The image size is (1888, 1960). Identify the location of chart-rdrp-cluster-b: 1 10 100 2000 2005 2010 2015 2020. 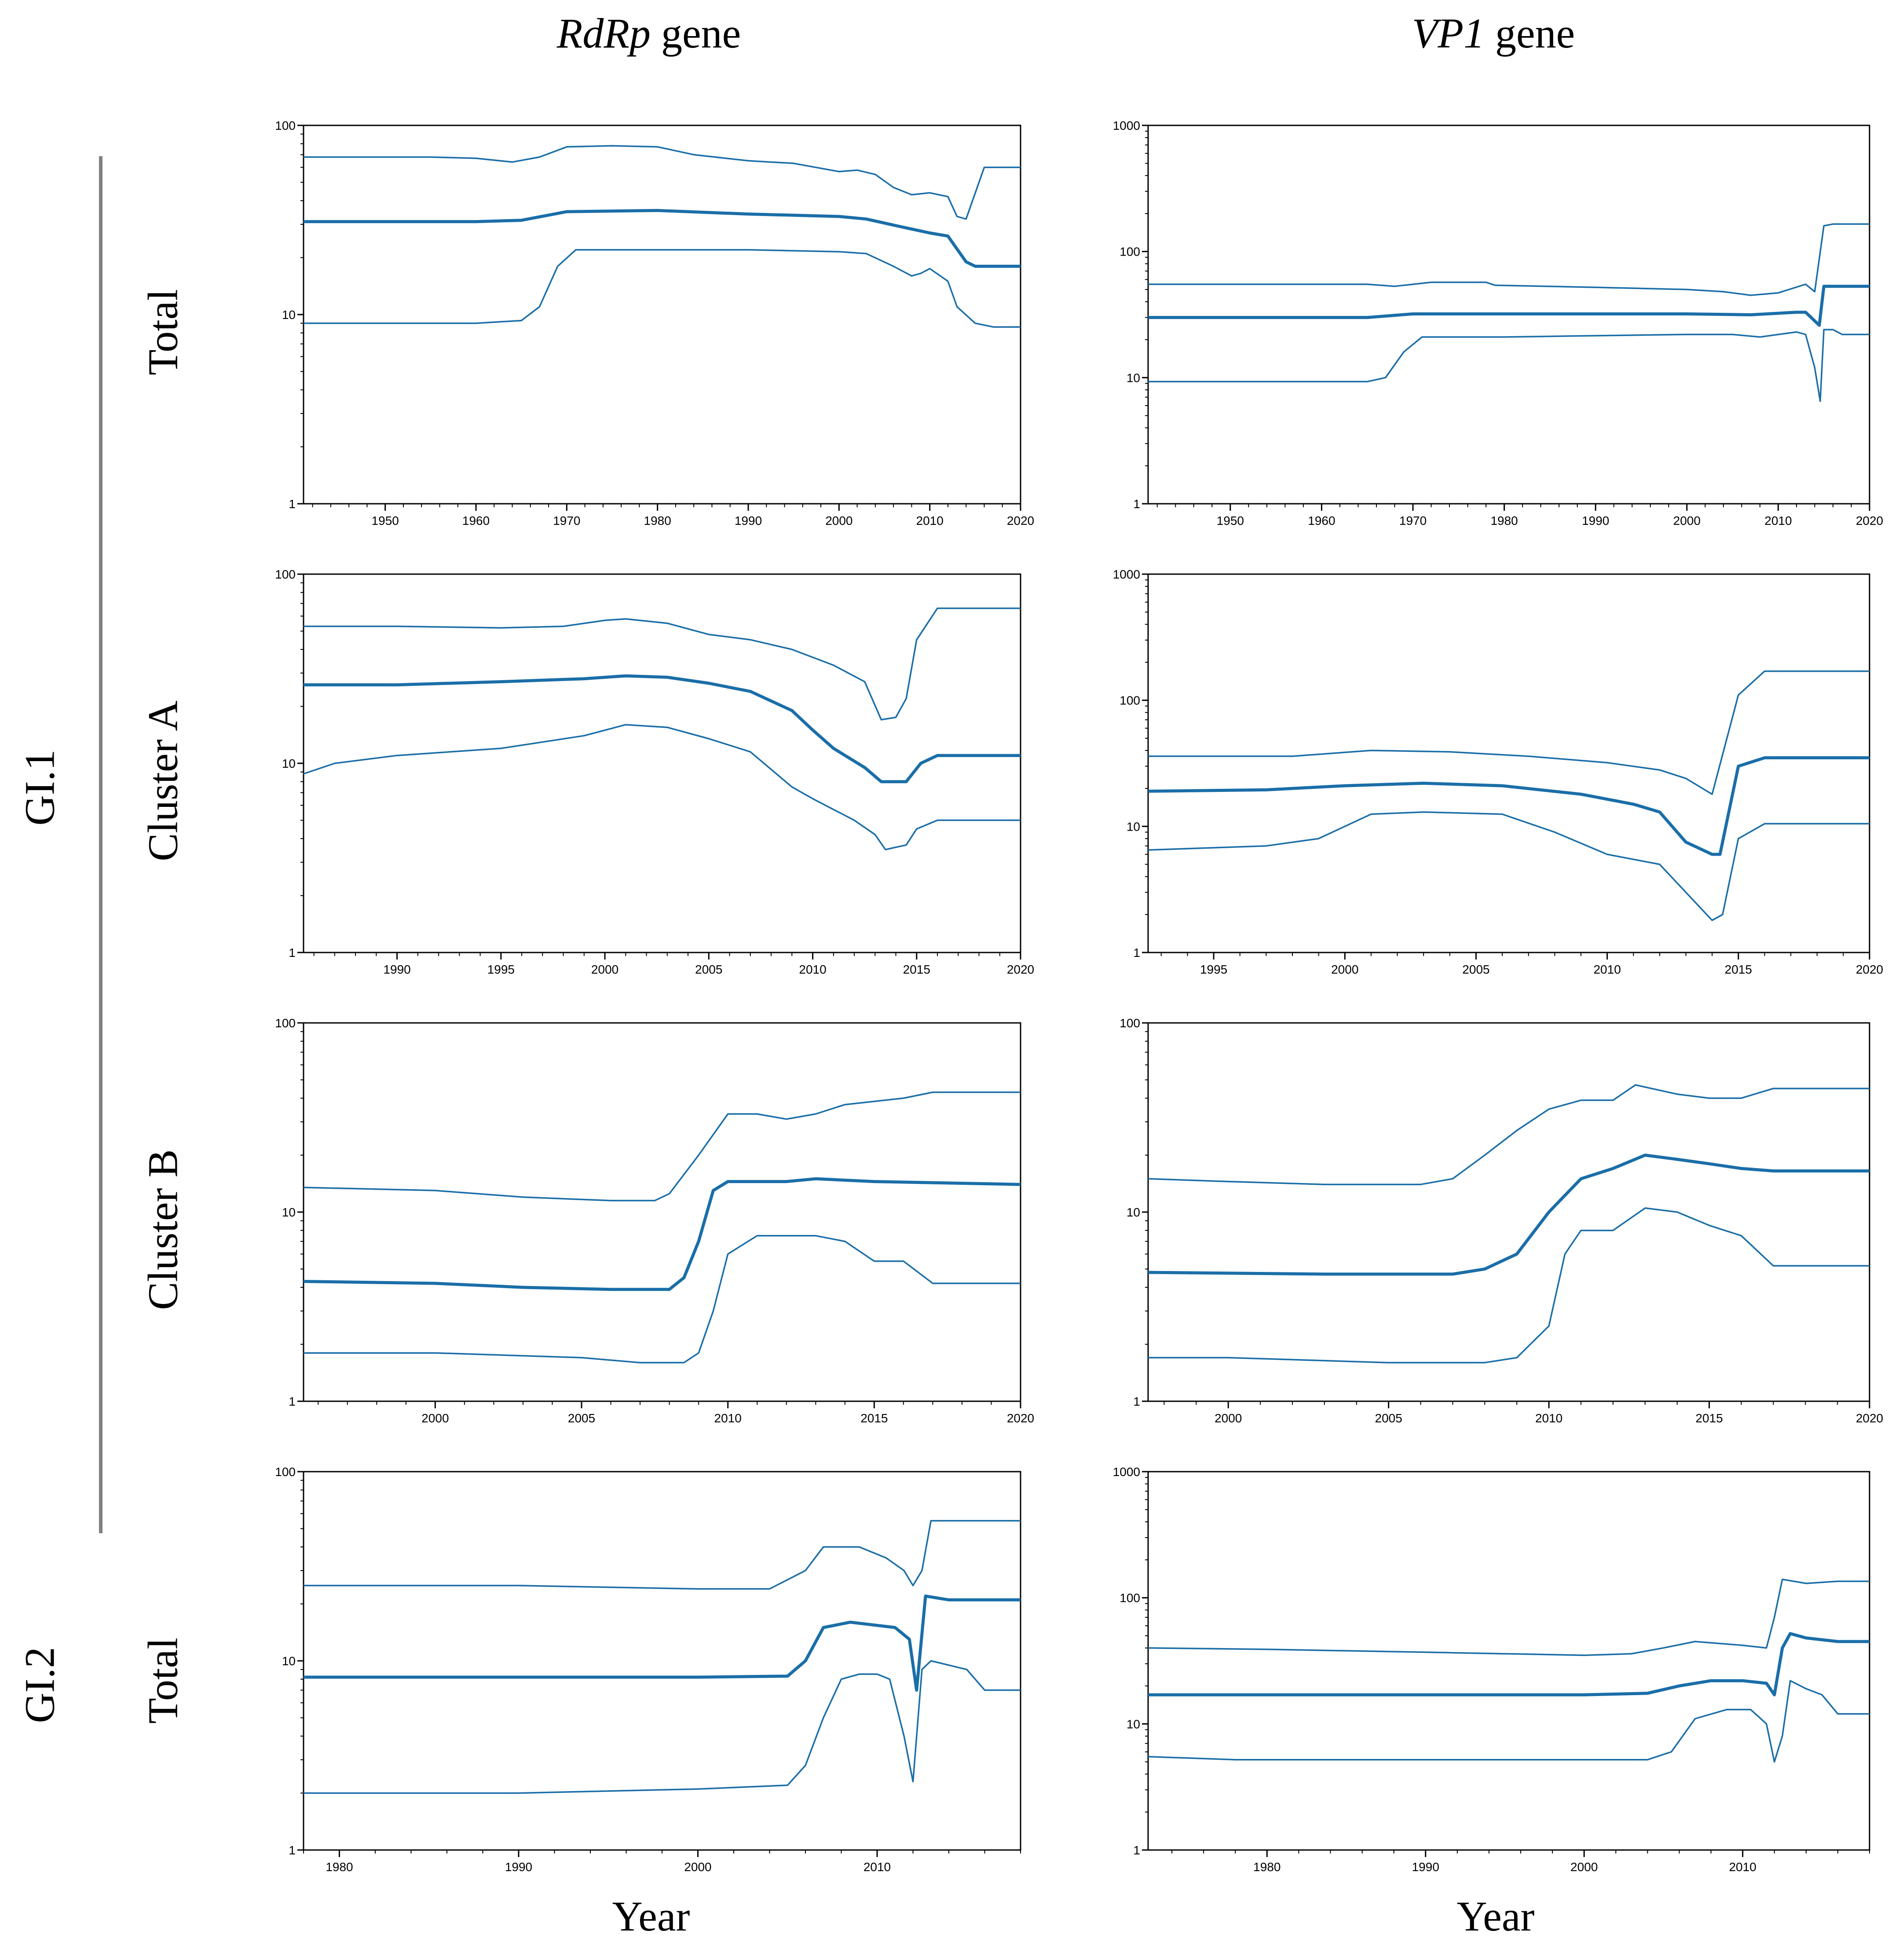
(654, 1220).